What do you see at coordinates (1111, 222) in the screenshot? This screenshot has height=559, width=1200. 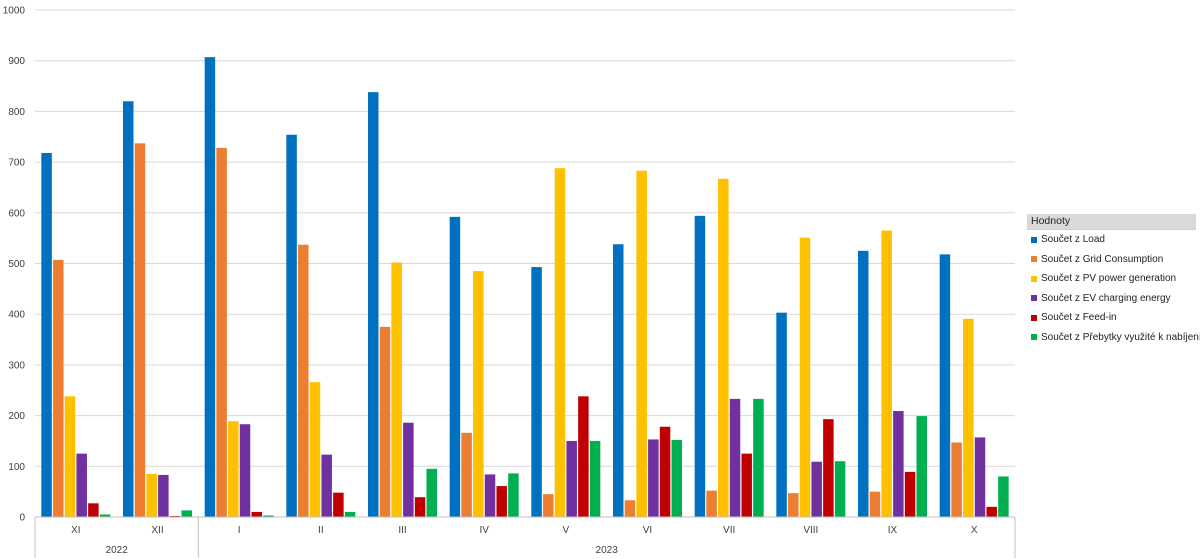 I see `legend-title: Hodnoty` at bounding box center [1111, 222].